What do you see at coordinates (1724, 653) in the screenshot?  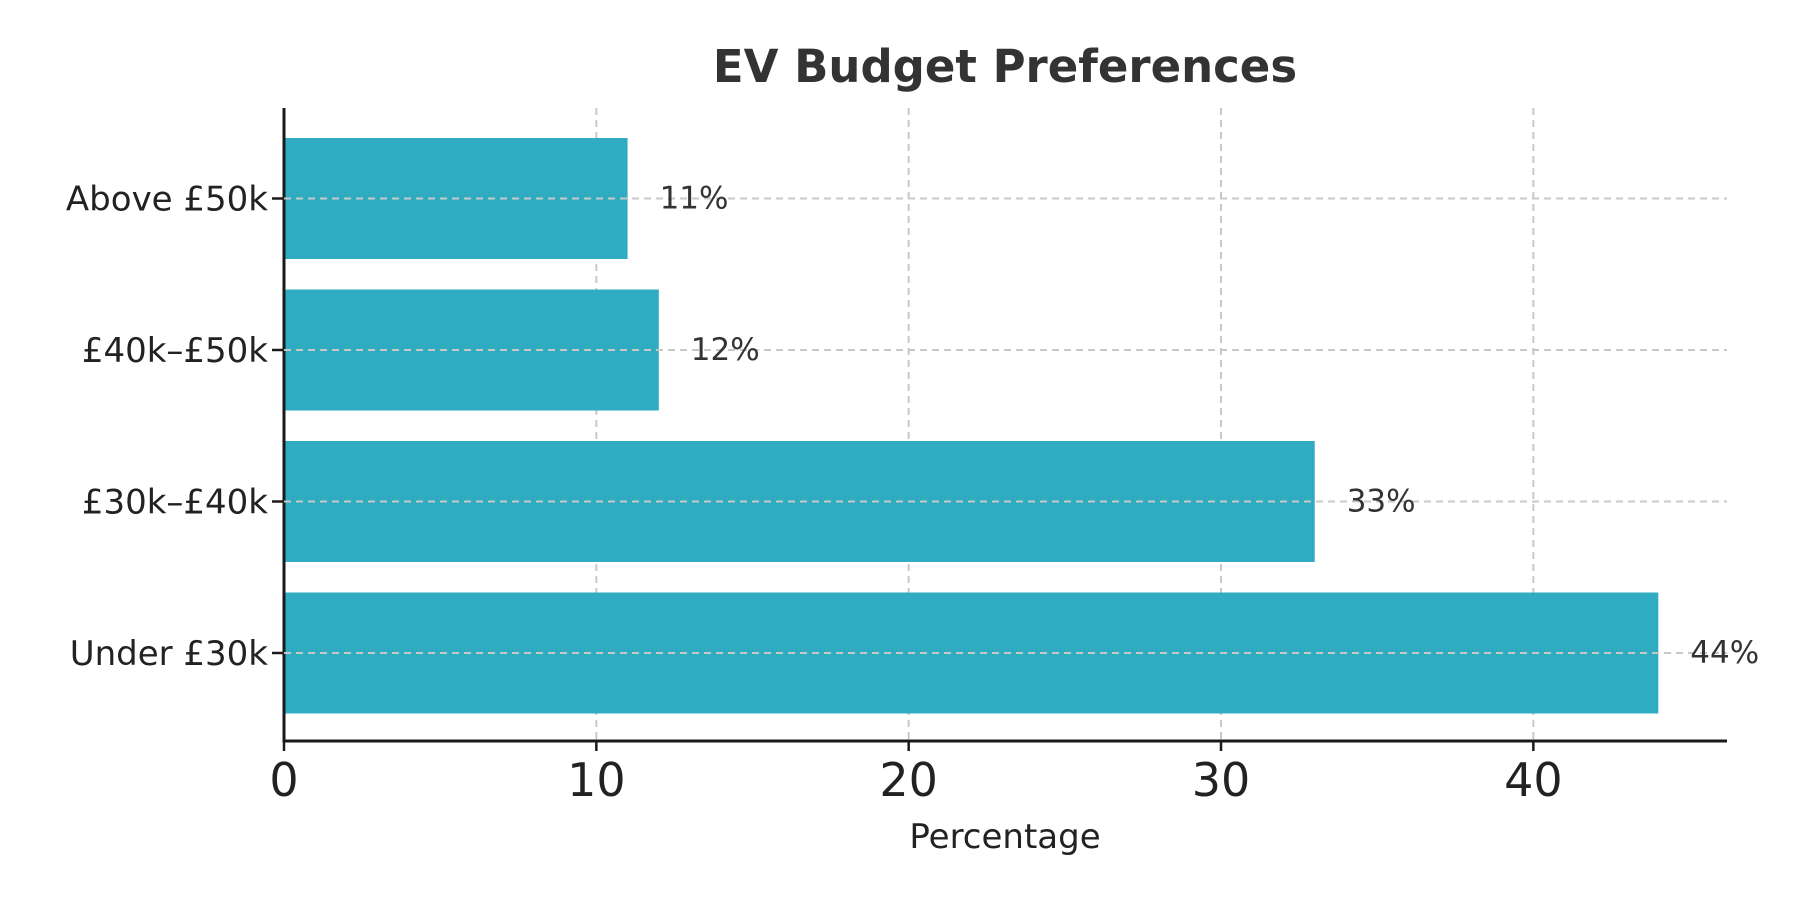 I see `data-label: 44%` at bounding box center [1724, 653].